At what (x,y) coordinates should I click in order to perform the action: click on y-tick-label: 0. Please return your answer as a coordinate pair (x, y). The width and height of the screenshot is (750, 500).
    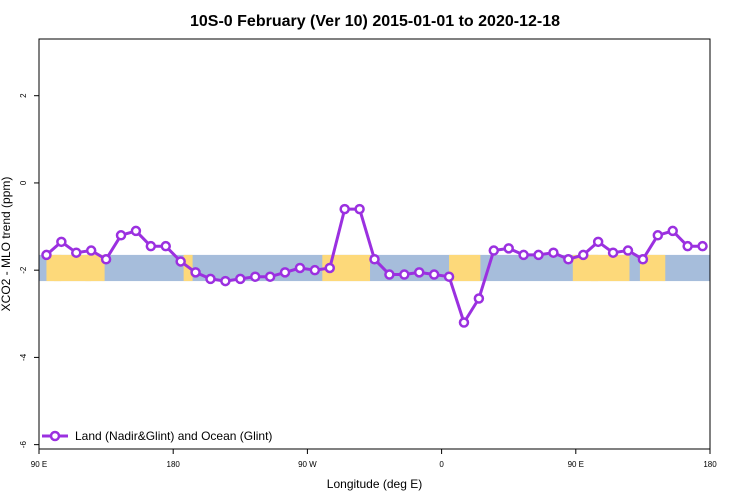
    Looking at the image, I should click on (23, 182).